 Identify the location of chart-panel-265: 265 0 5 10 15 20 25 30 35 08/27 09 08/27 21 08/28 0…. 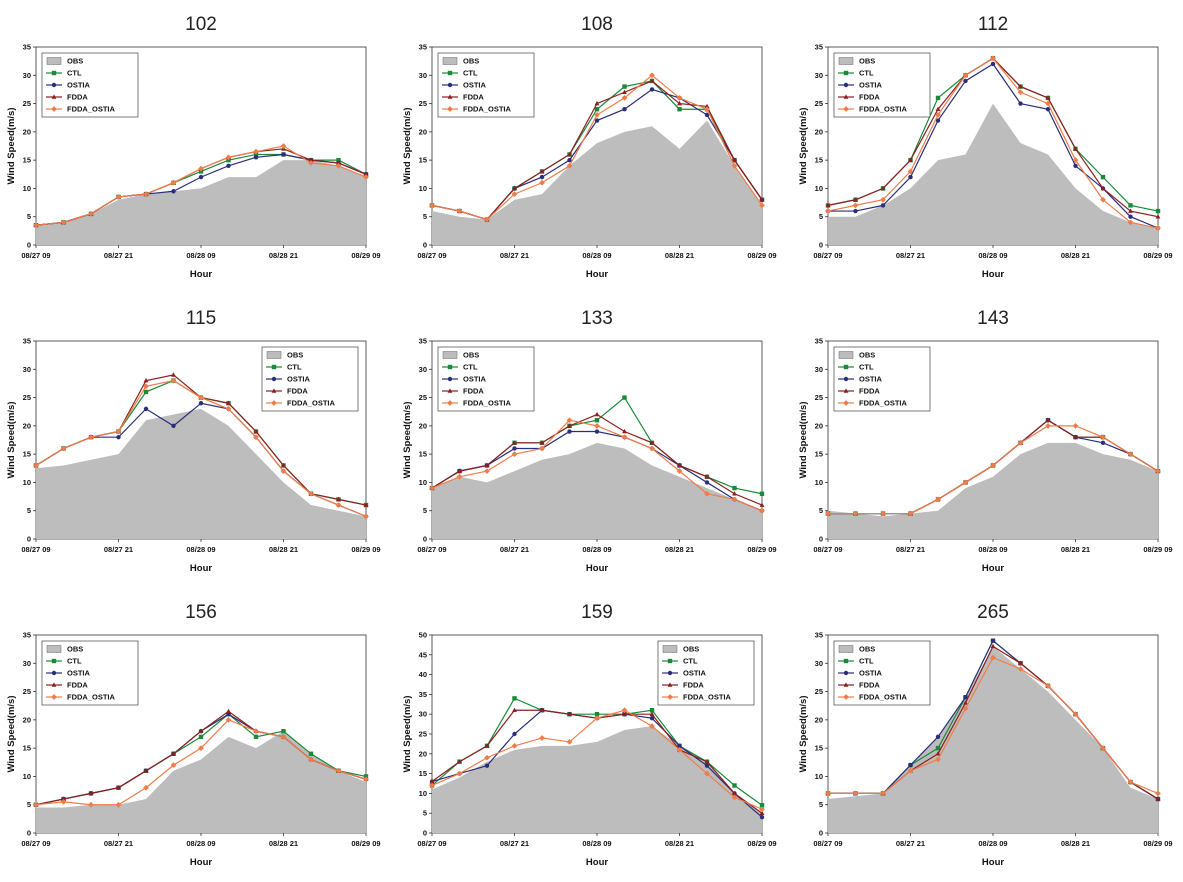
(987, 735).